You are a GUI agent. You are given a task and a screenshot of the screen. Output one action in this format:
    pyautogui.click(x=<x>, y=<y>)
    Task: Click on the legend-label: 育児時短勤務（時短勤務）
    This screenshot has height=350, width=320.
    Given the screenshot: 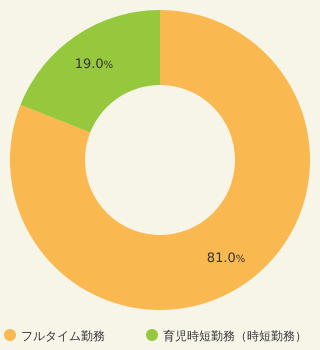 What is the action you would take?
    pyautogui.click(x=235, y=336)
    